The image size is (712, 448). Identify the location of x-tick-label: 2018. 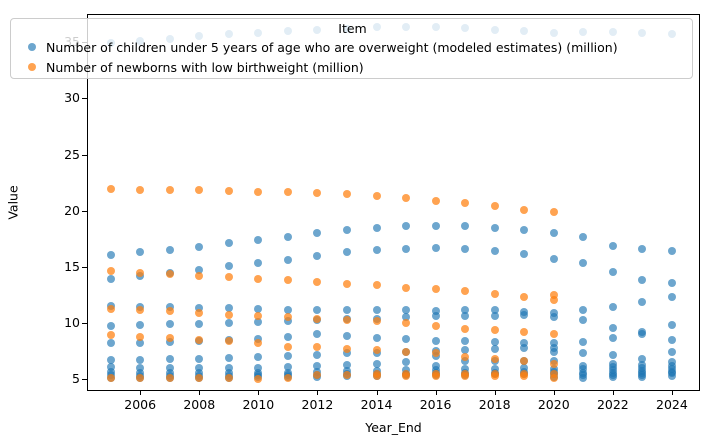
(494, 404).